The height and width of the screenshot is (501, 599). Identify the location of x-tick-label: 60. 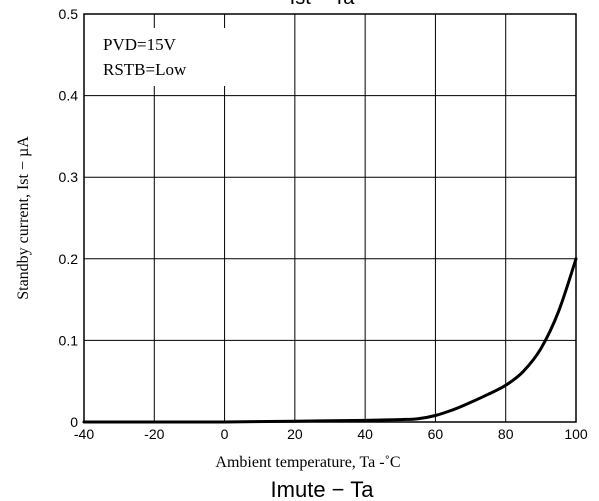
(436, 434).